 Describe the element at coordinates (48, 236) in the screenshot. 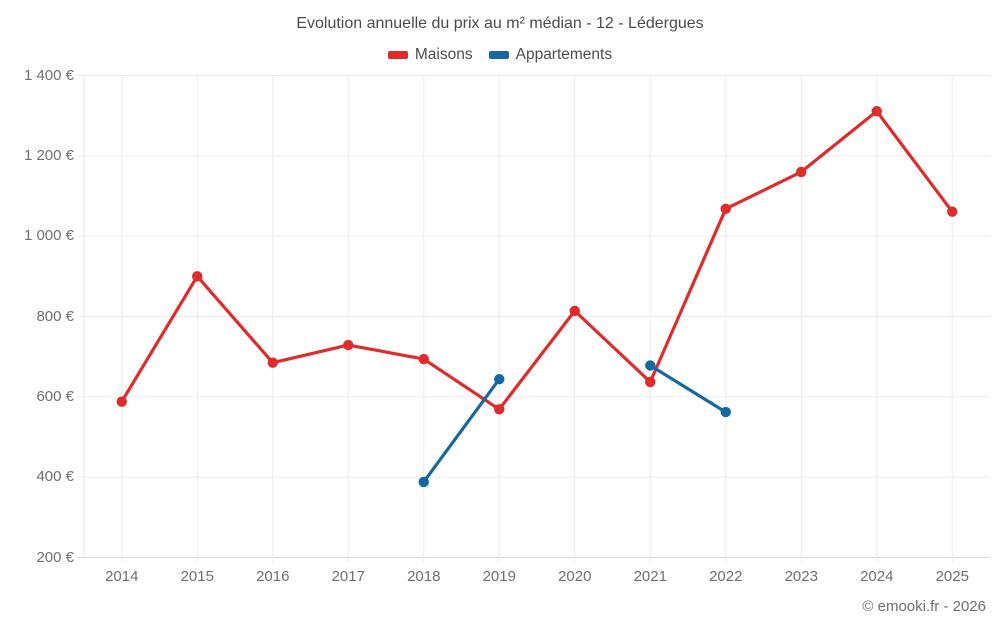

I see `y-axis-tick-label: 1 000 €` at that location.